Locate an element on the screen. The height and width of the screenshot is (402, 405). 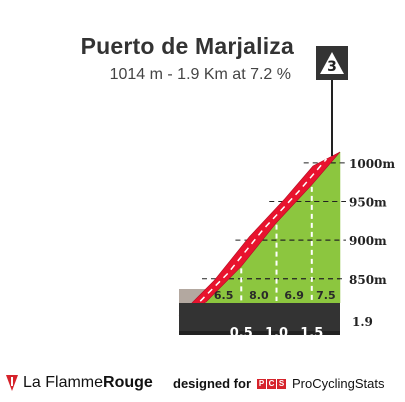
brand-name: La FlammeRouge is located at coordinates (88, 382).